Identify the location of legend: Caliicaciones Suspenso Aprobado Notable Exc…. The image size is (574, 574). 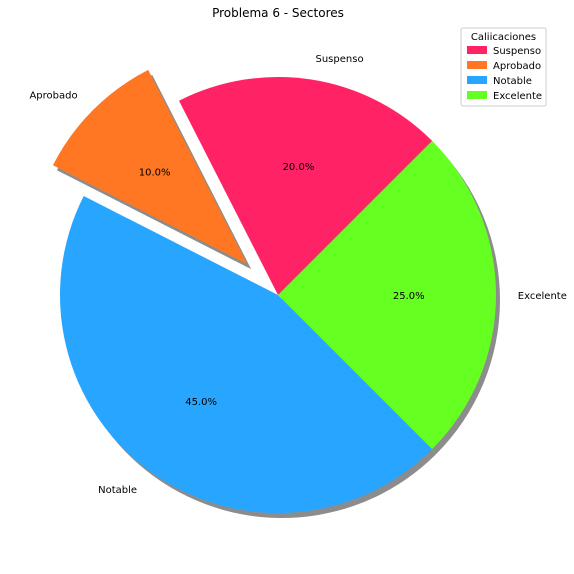
(503, 67).